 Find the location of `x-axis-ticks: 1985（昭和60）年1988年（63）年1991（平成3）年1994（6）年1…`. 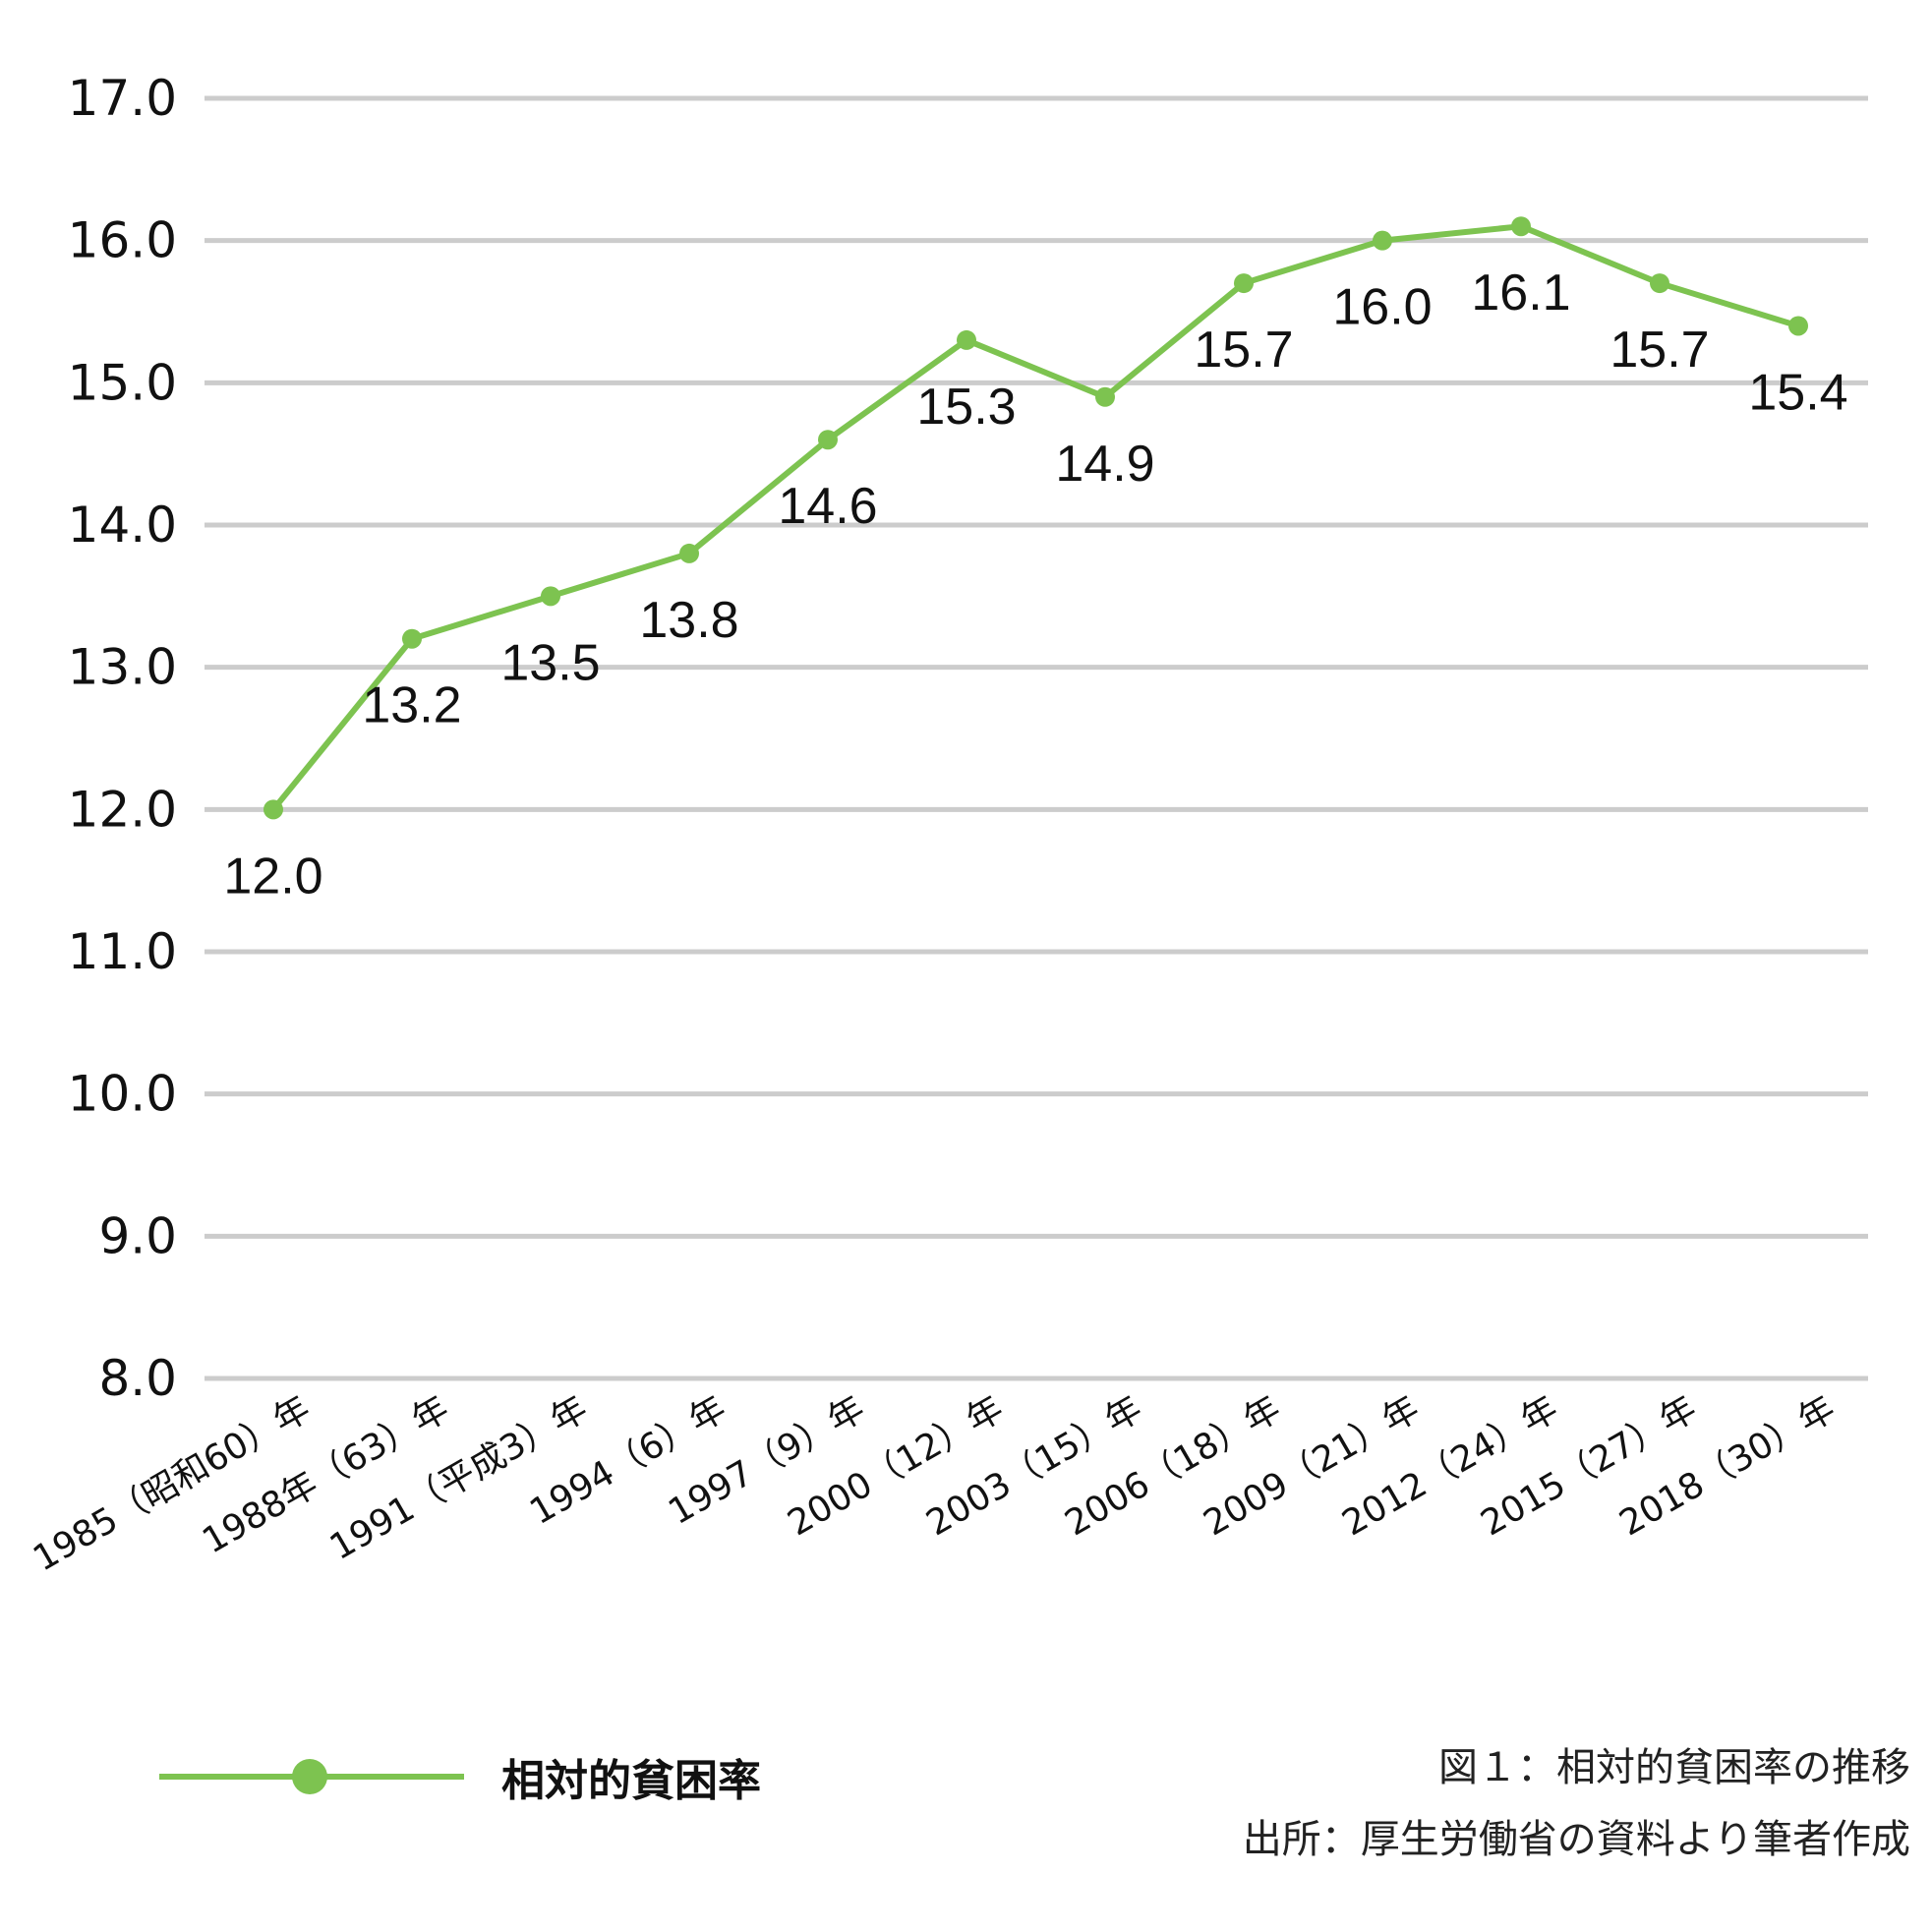

x-axis-ticks: 1985（昭和60）年1988年（63）年1991（平成3）年1994（6）年1… is located at coordinates (934, 1483).